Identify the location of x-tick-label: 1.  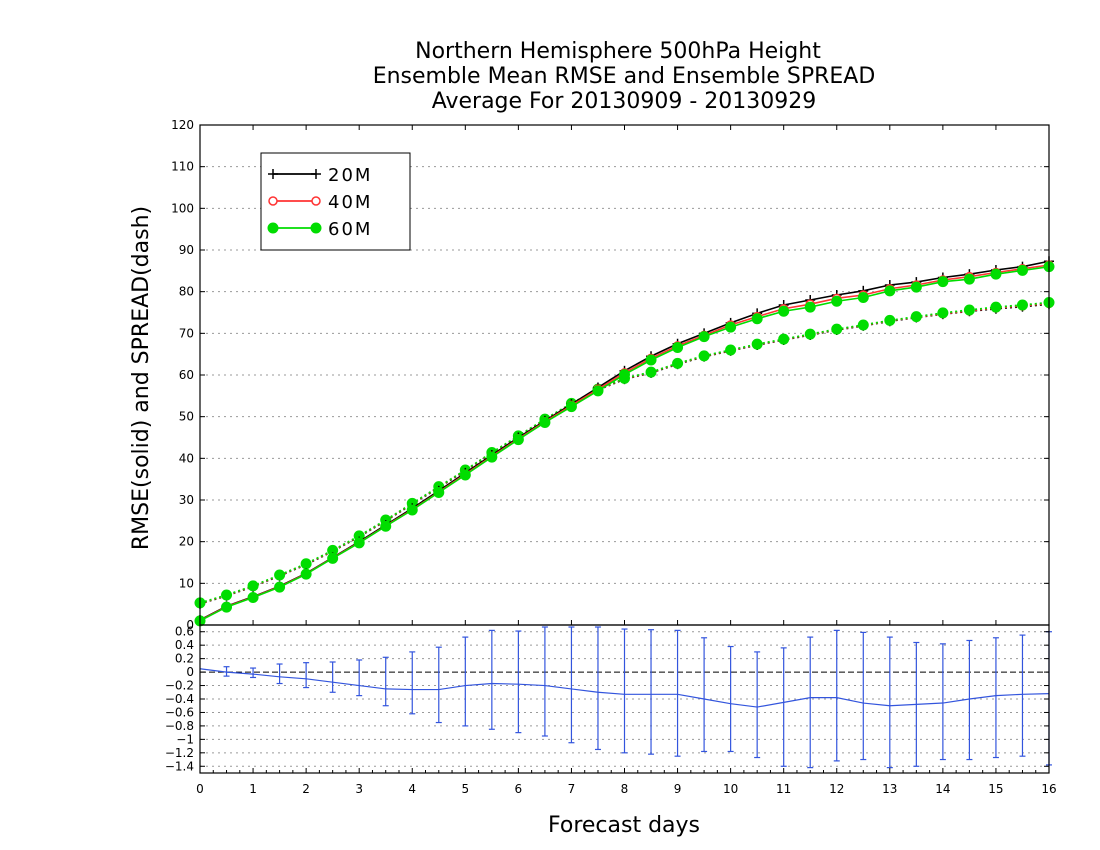
(253, 789).